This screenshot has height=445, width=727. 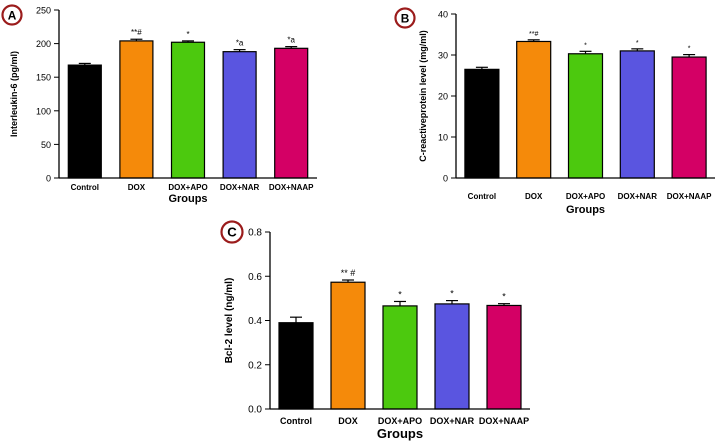 What do you see at coordinates (229, 321) in the screenshot?
I see `y-axis-title: Bcl-2 level (ng/ml)` at bounding box center [229, 321].